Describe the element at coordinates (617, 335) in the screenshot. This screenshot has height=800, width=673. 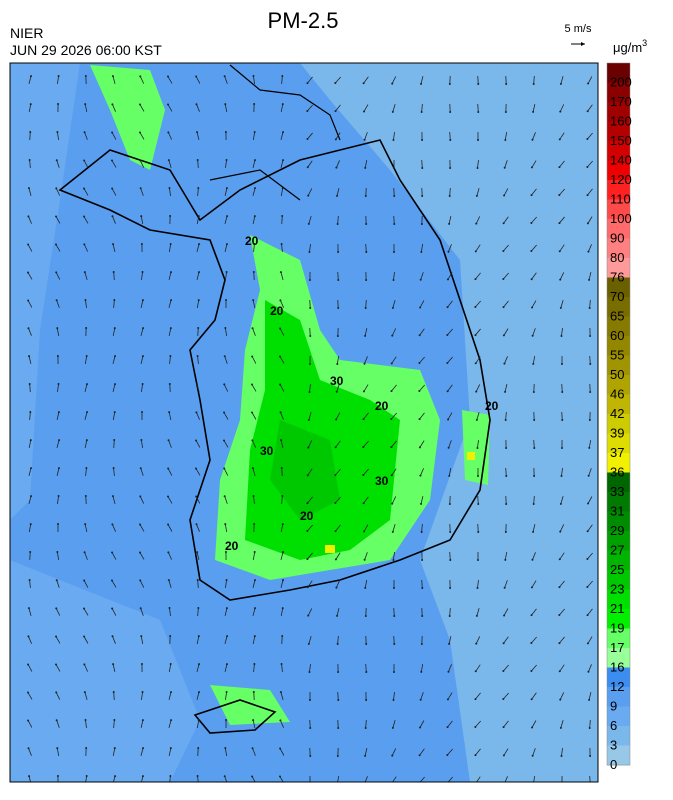
I see `colorbar-label: 60` at that location.